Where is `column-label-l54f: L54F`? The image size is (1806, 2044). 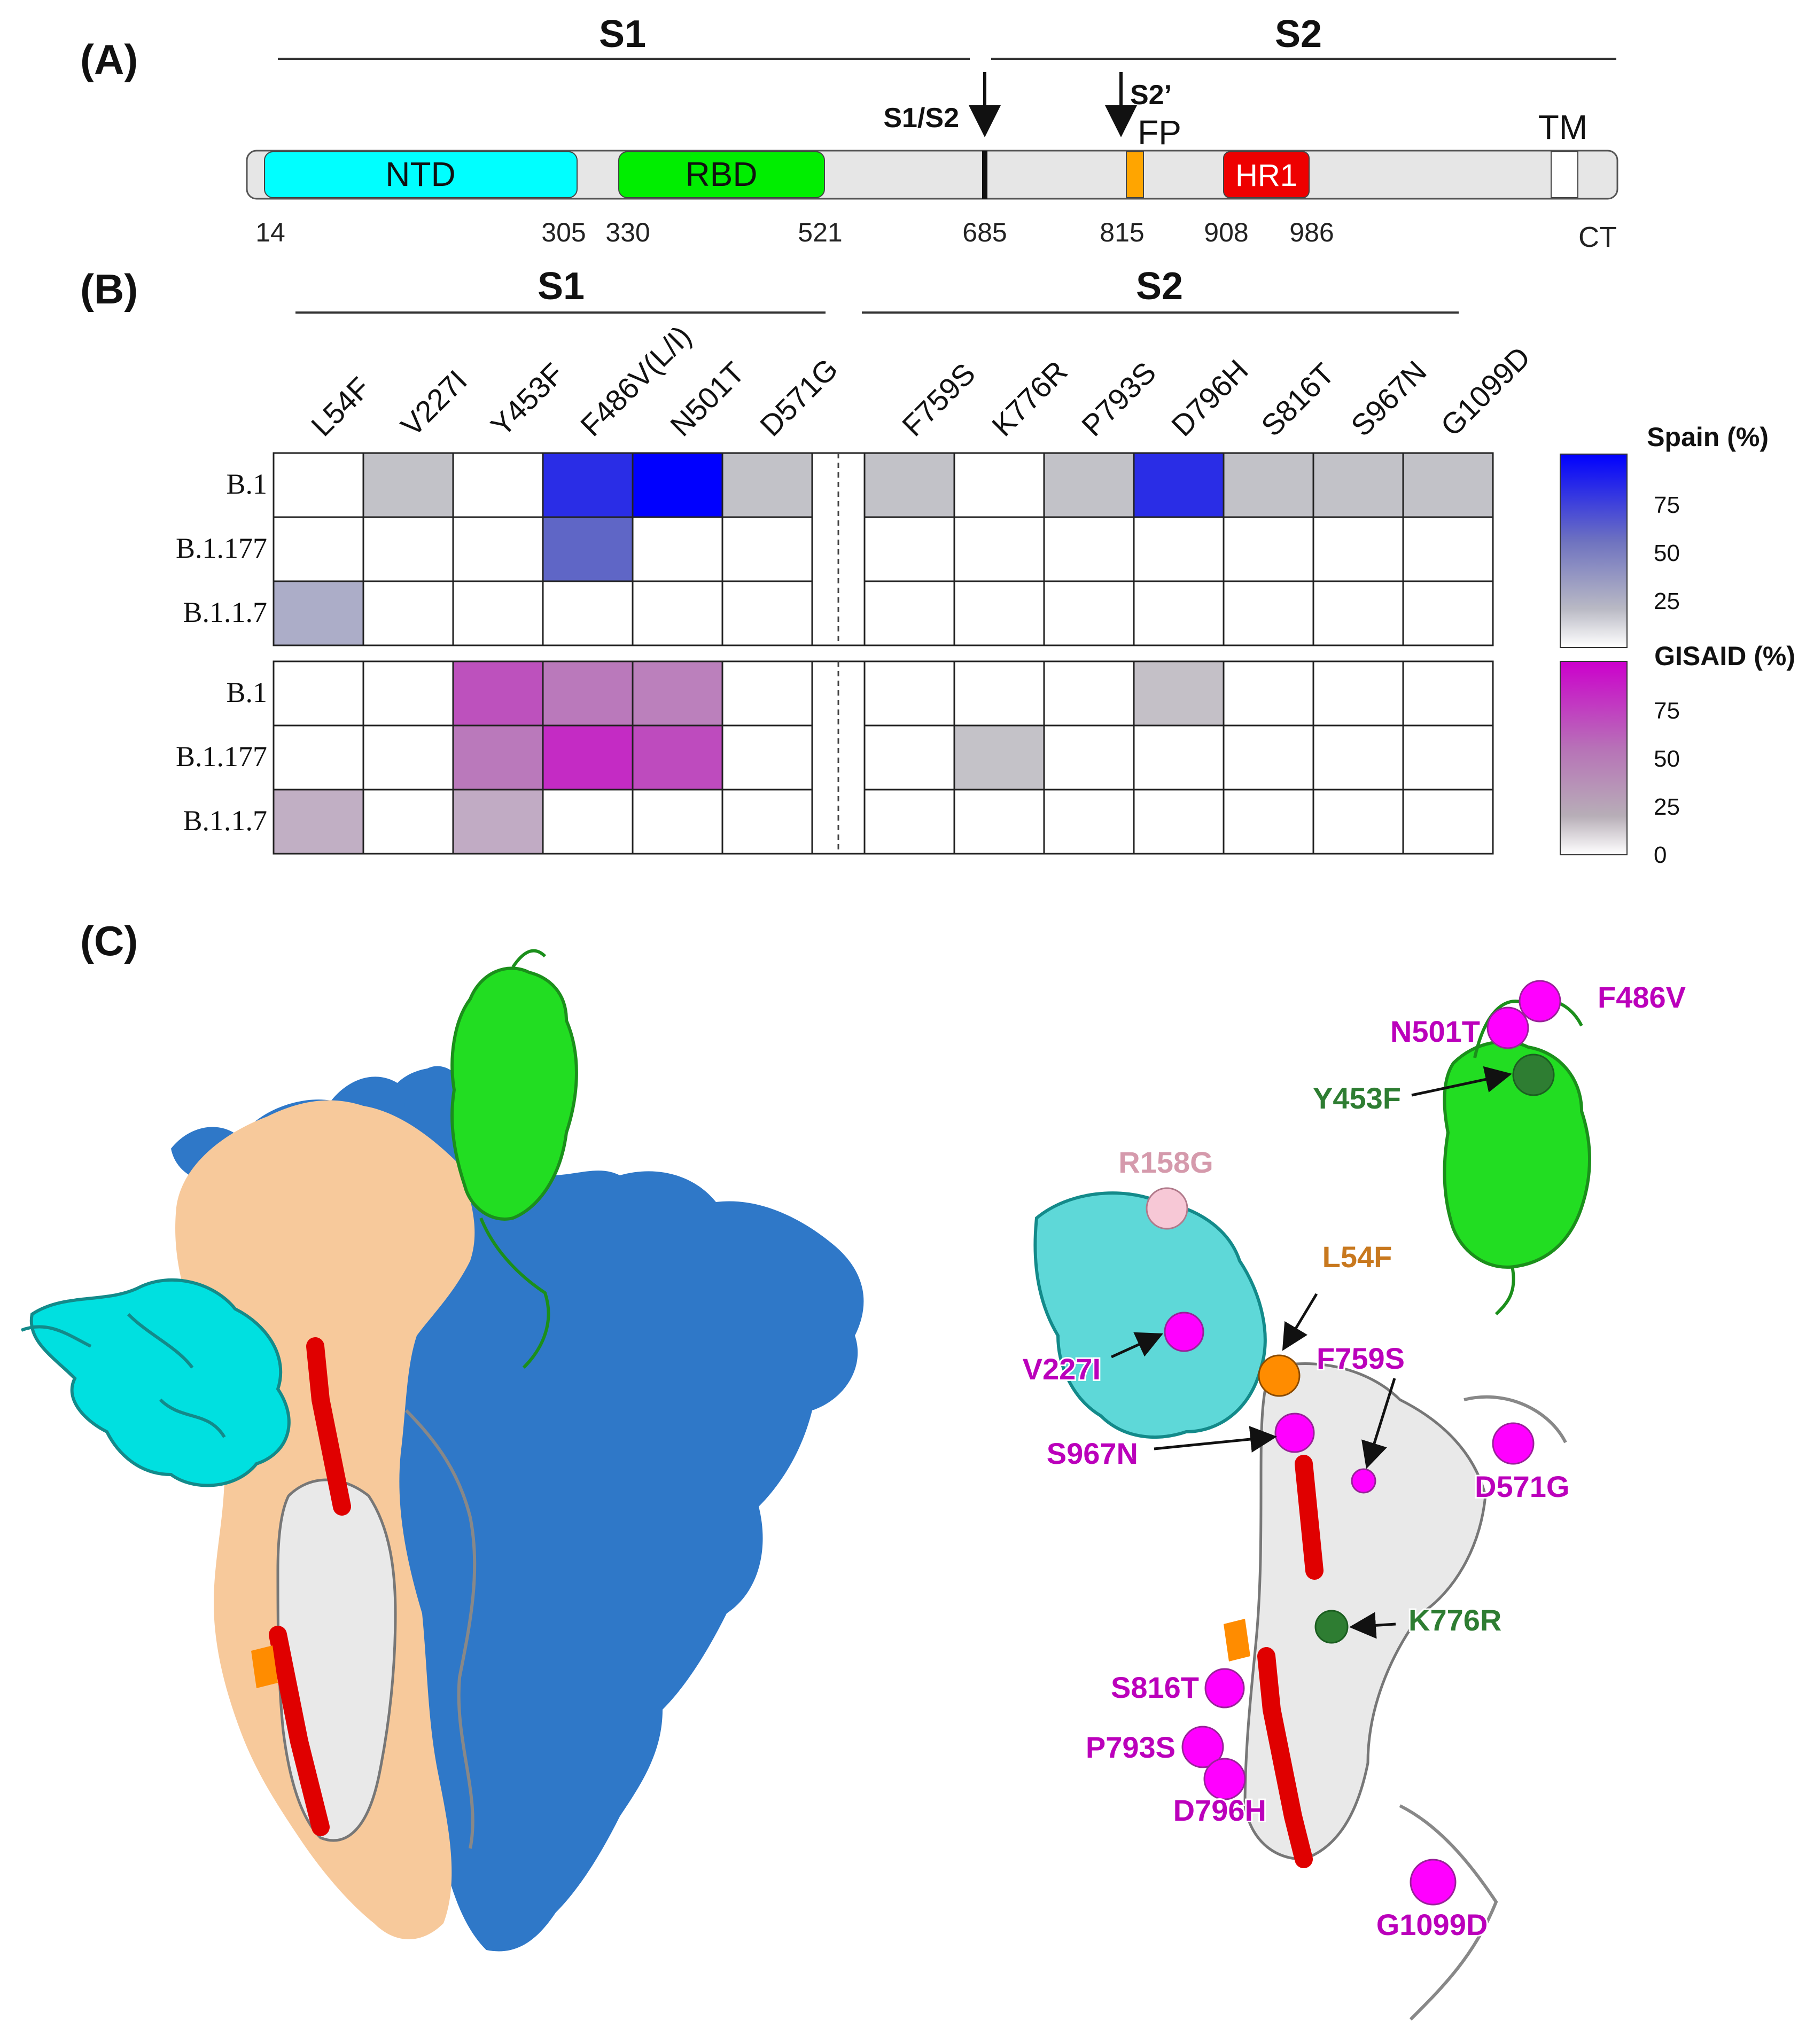 column-label-l54f: L54F is located at coordinates (341, 407).